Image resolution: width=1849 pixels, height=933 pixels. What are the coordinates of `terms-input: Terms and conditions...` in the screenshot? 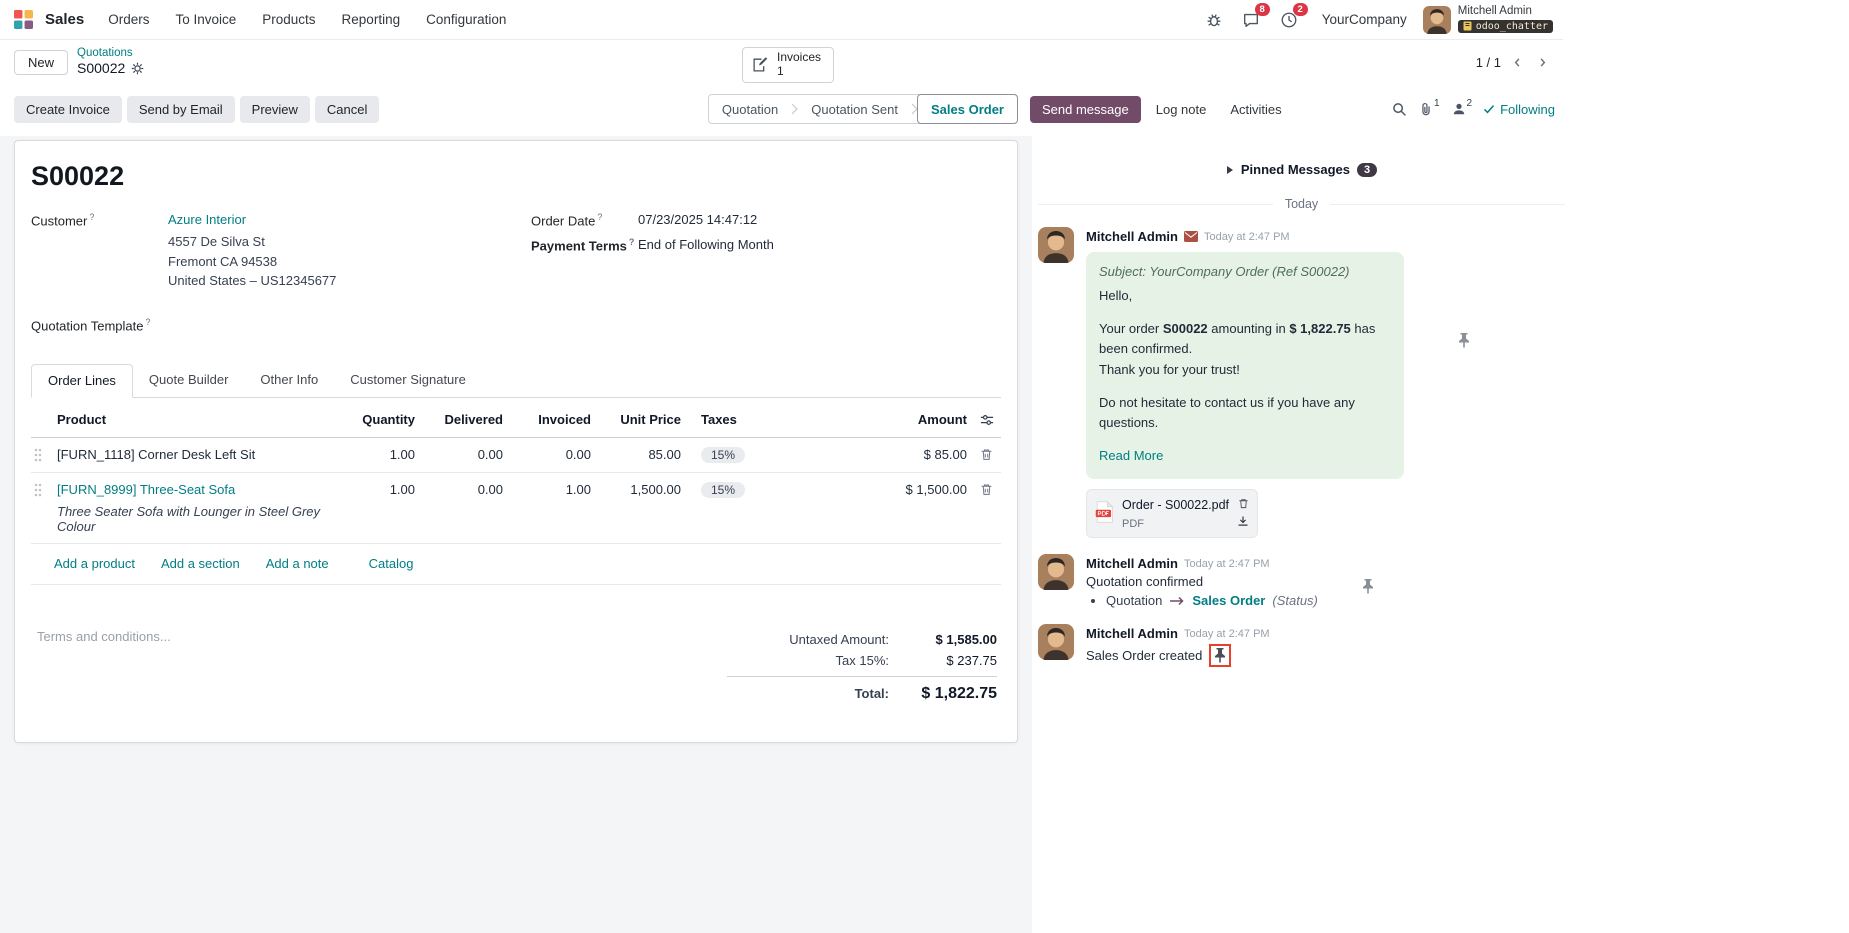 It's located at (104, 636).